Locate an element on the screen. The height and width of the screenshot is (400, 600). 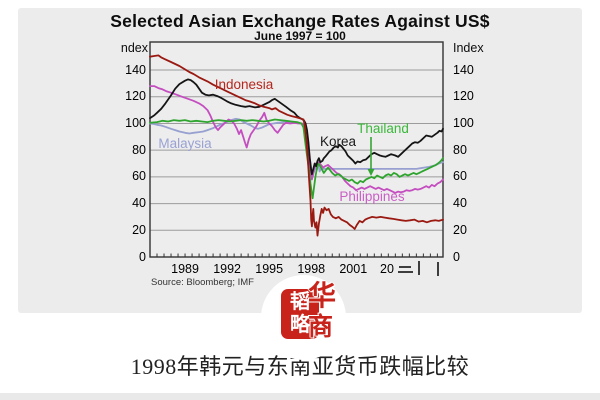
seal-red-square: 韬 略 is located at coordinates (300, 314).